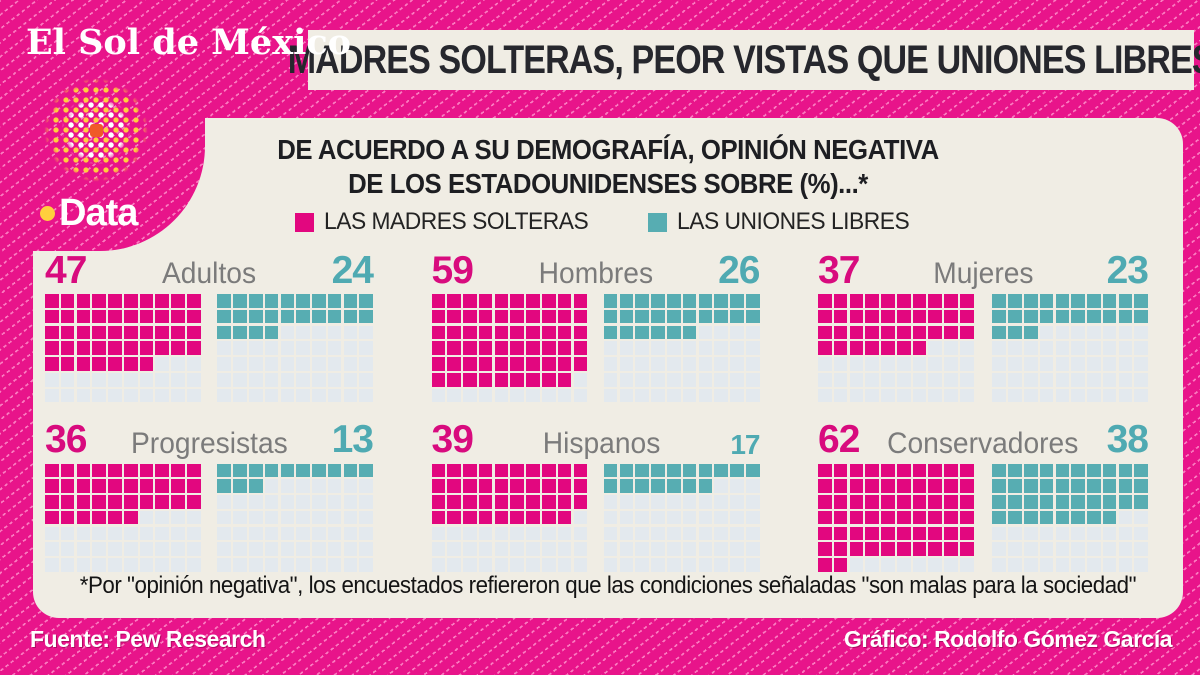 Image resolution: width=1200 pixels, height=675 pixels. What do you see at coordinates (148, 639) in the screenshot?
I see `source-credit: Fuente: Pew Research` at bounding box center [148, 639].